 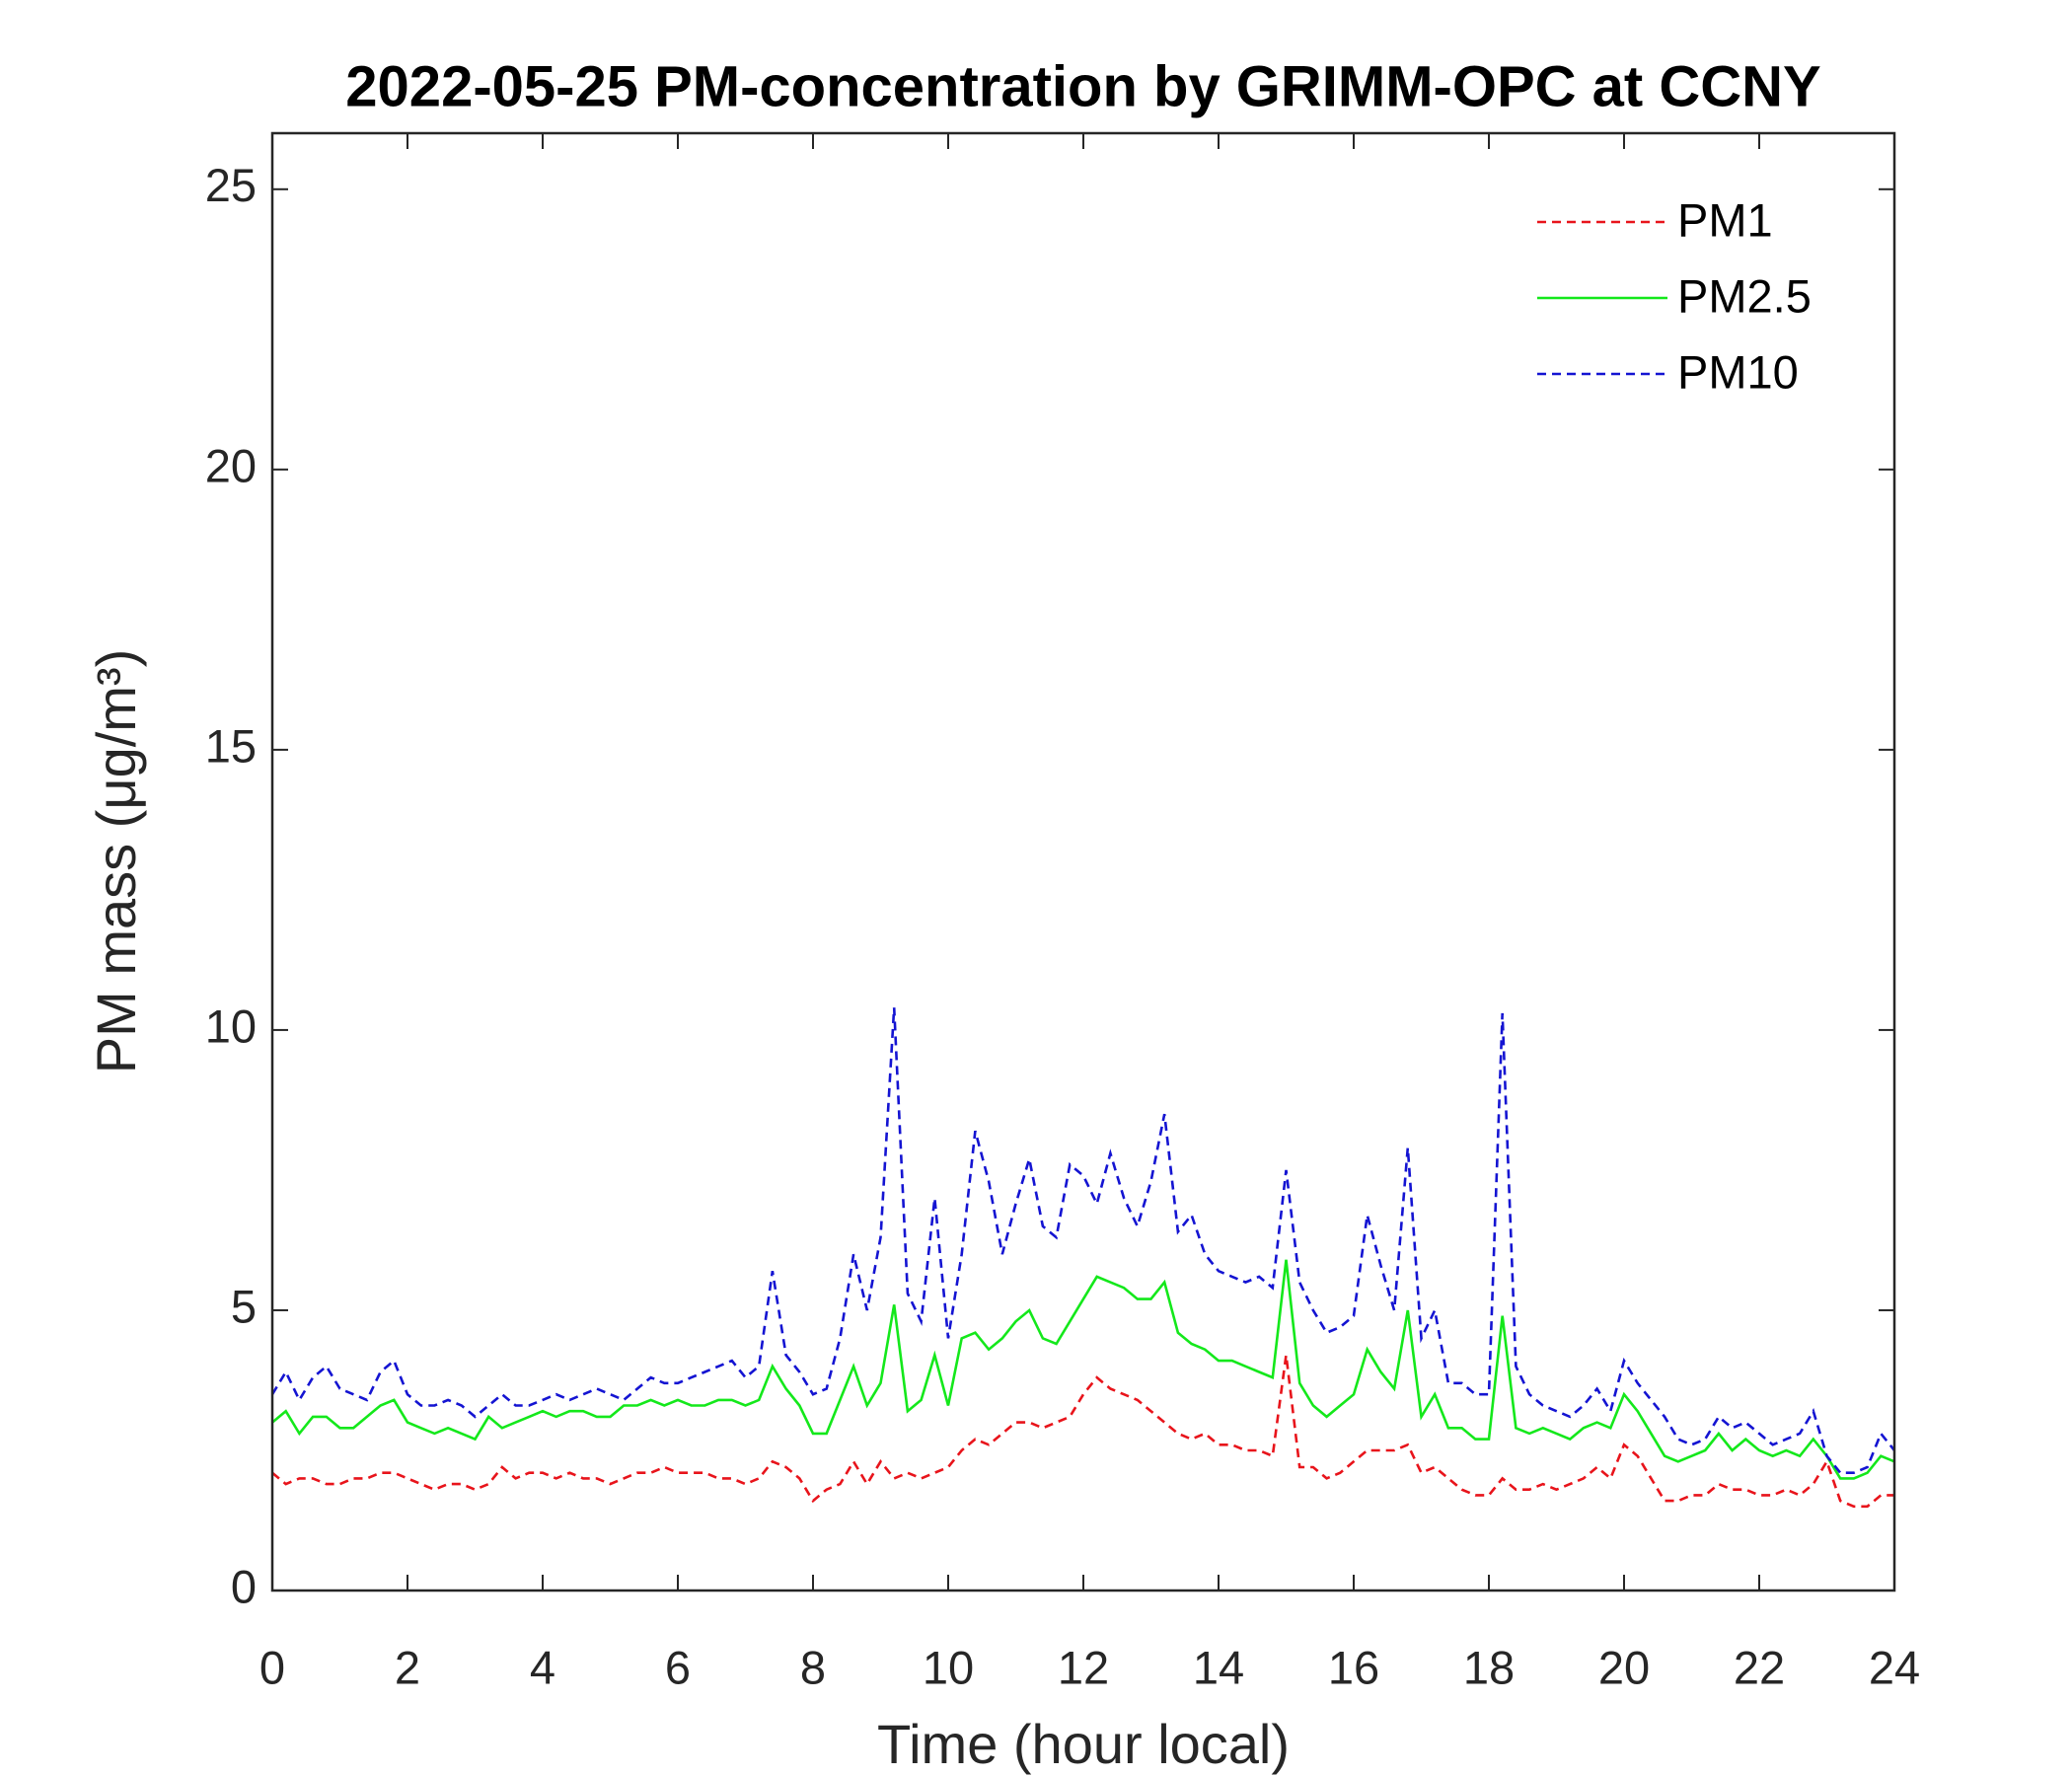 What do you see at coordinates (1083, 1744) in the screenshot?
I see `x-axis-label: Time (hour local)` at bounding box center [1083, 1744].